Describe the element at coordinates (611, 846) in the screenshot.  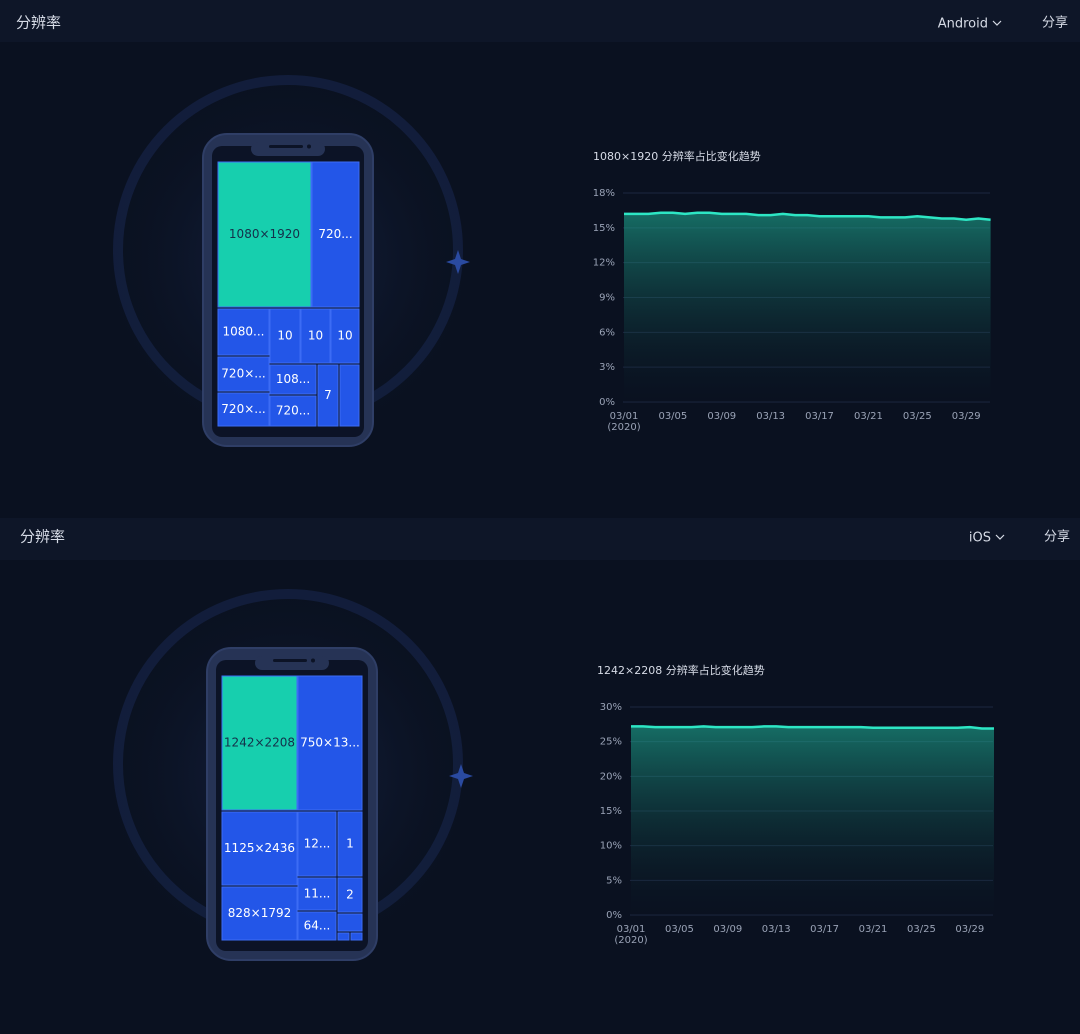
I see `y-tick-label: 10%` at that location.